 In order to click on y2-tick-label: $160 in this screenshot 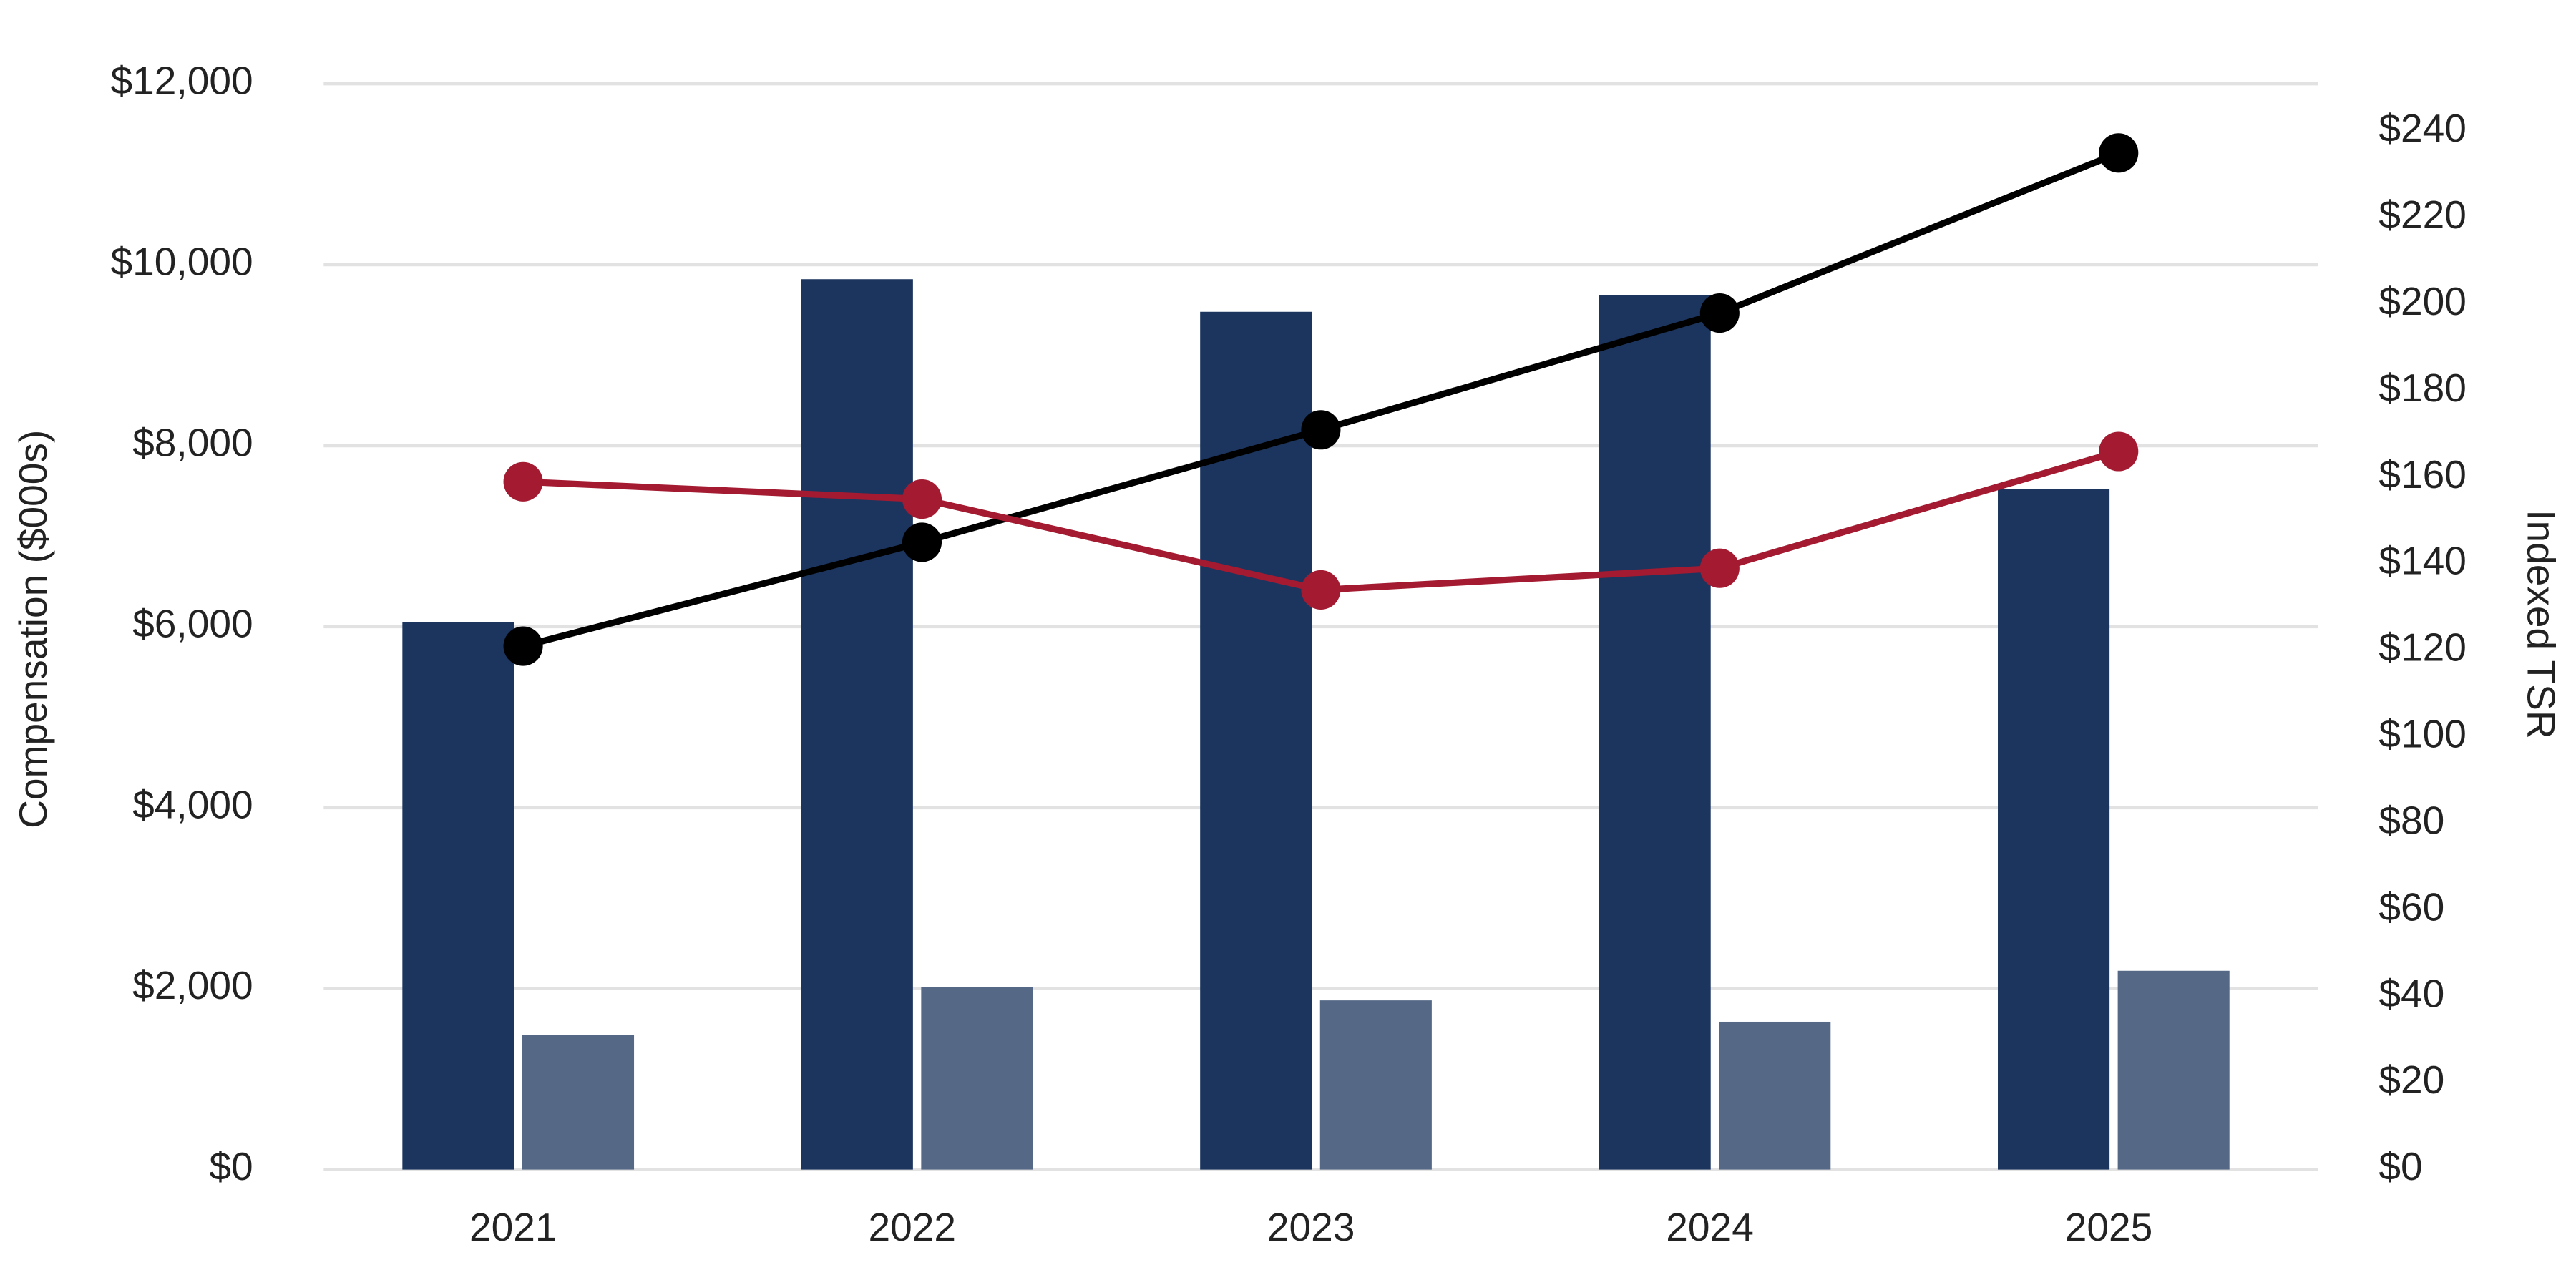, I will do `click(2423, 475)`.